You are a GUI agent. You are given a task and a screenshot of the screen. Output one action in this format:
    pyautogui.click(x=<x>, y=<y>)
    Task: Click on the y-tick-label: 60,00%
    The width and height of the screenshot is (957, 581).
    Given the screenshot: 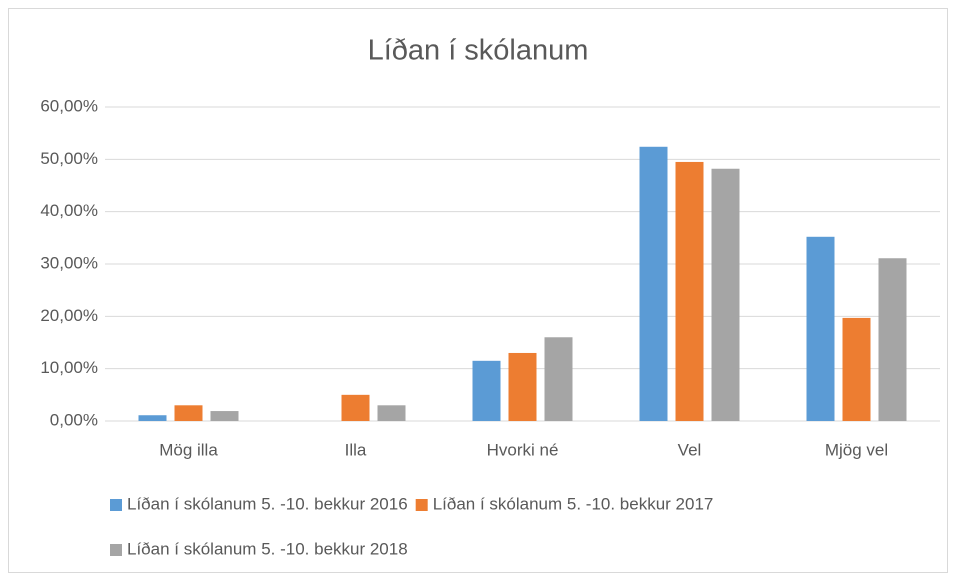 What is the action you would take?
    pyautogui.click(x=69, y=105)
    